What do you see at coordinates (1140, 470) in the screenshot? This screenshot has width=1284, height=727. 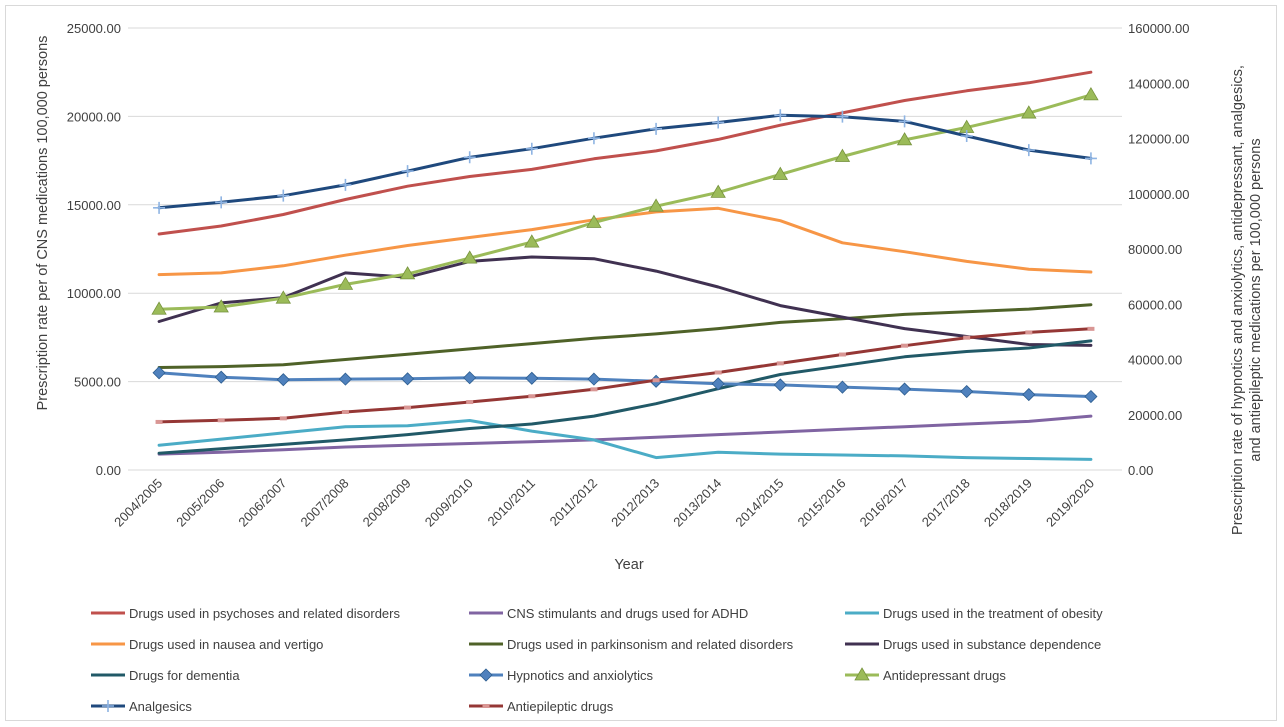 I see `right-y-tick-label: 0.00` at bounding box center [1140, 470].